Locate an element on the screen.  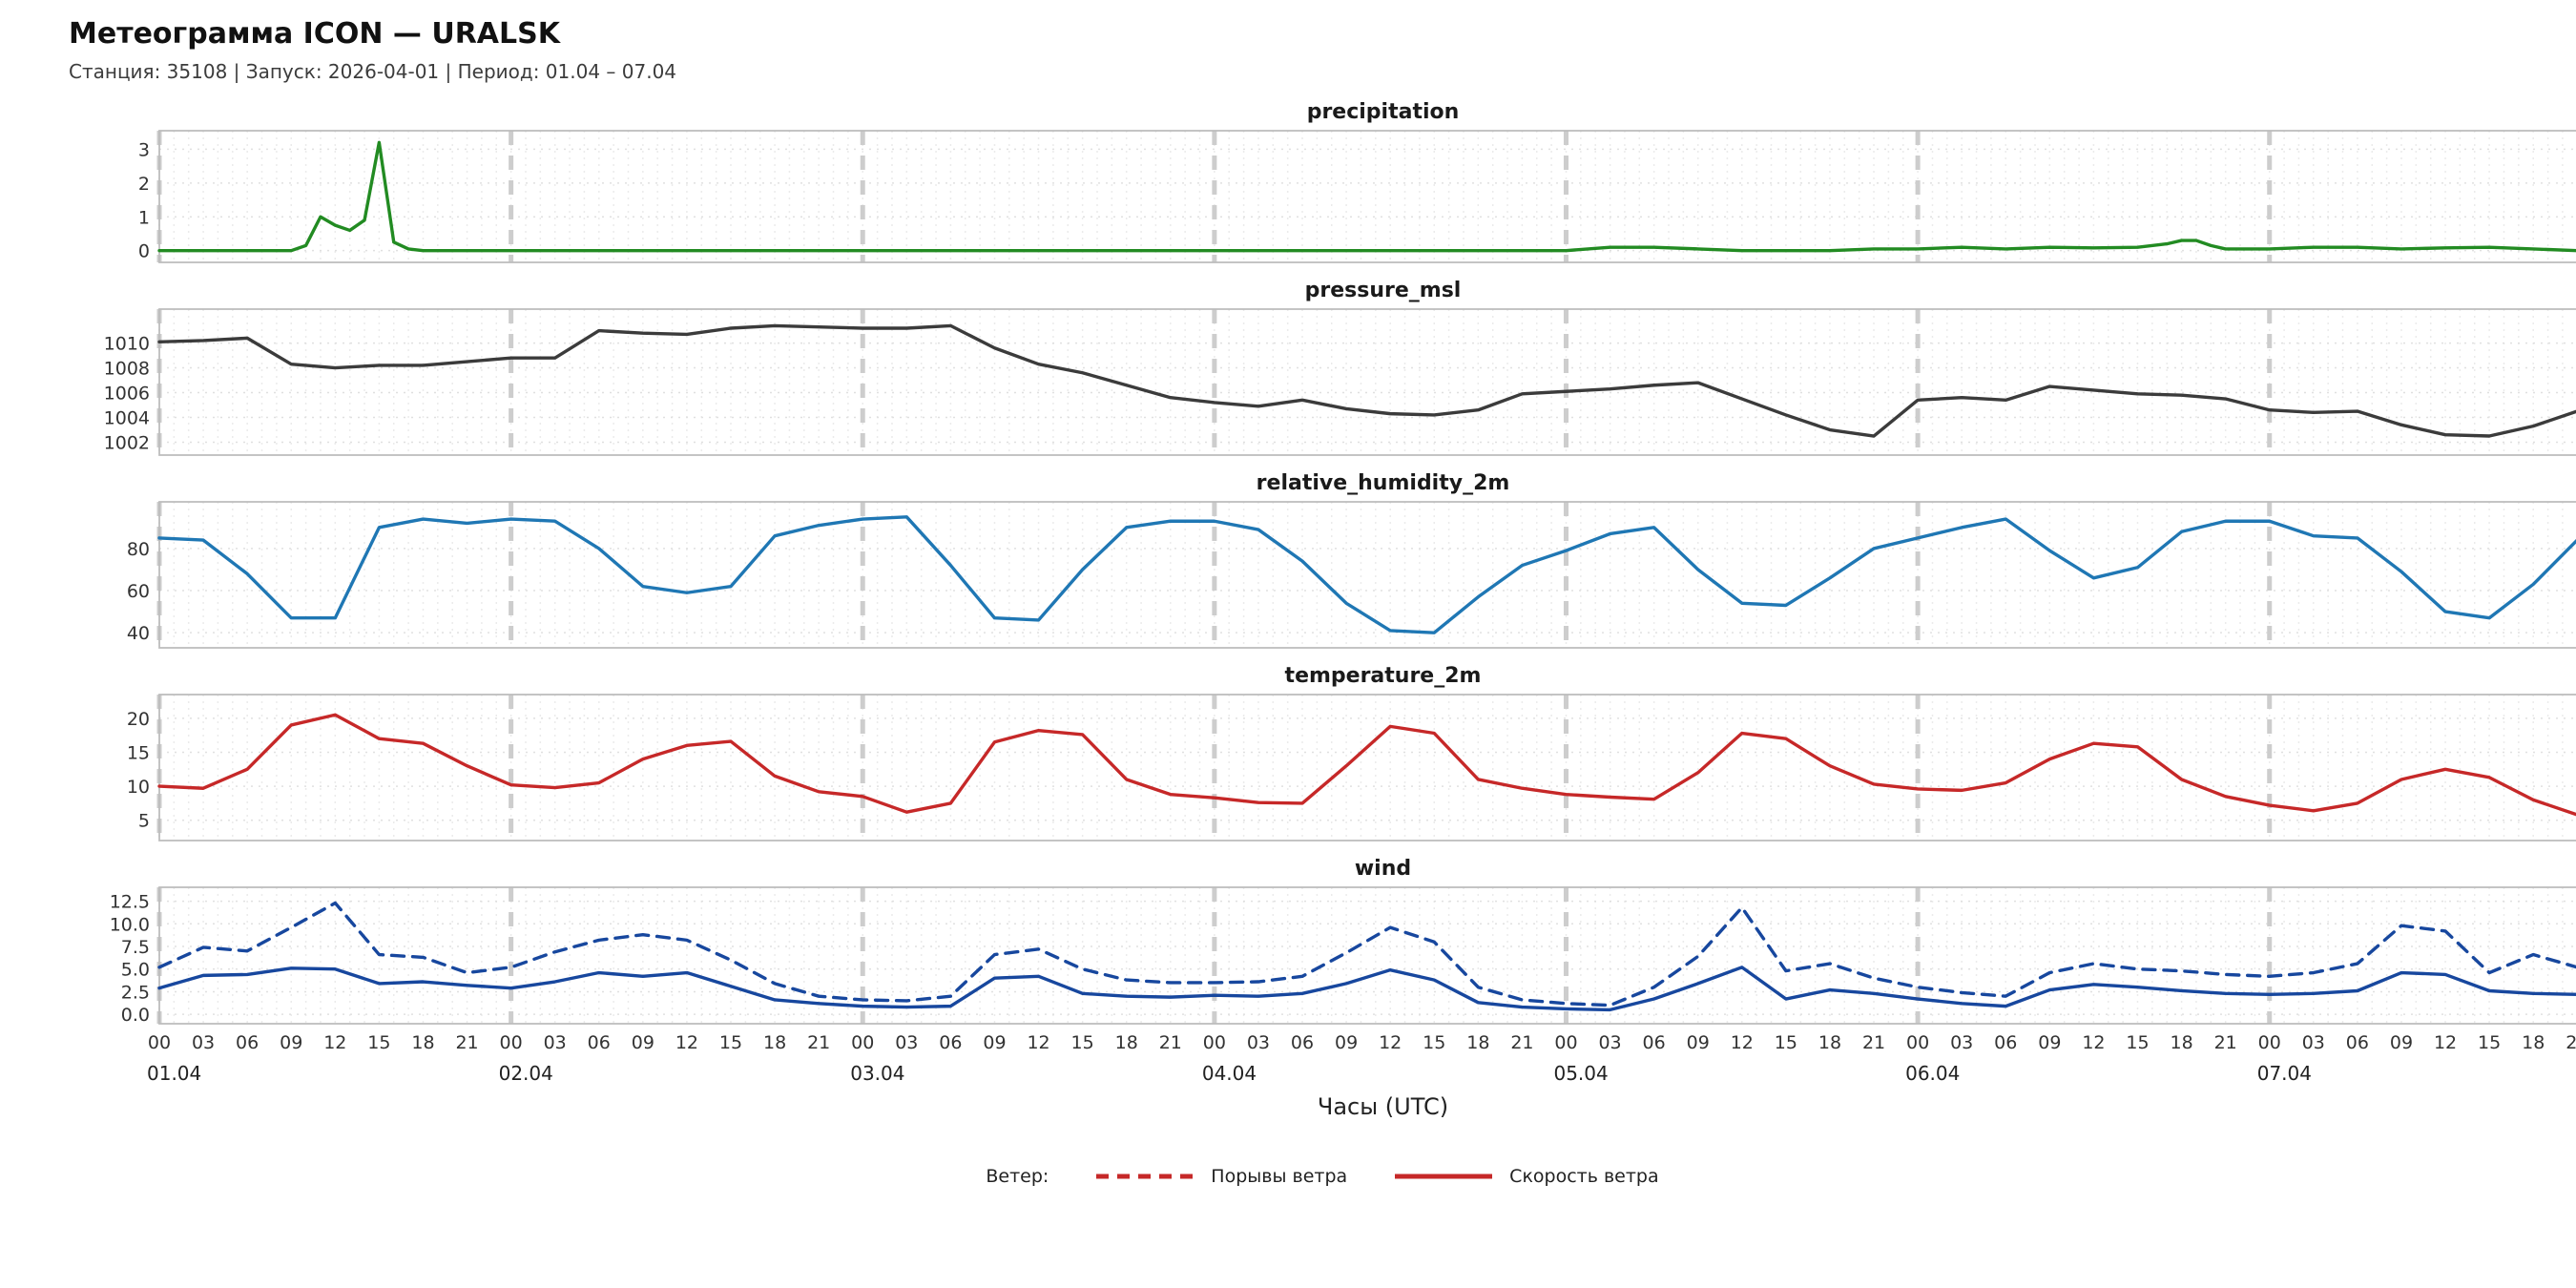
svg-text: 40 is located at coordinates (138, 633).